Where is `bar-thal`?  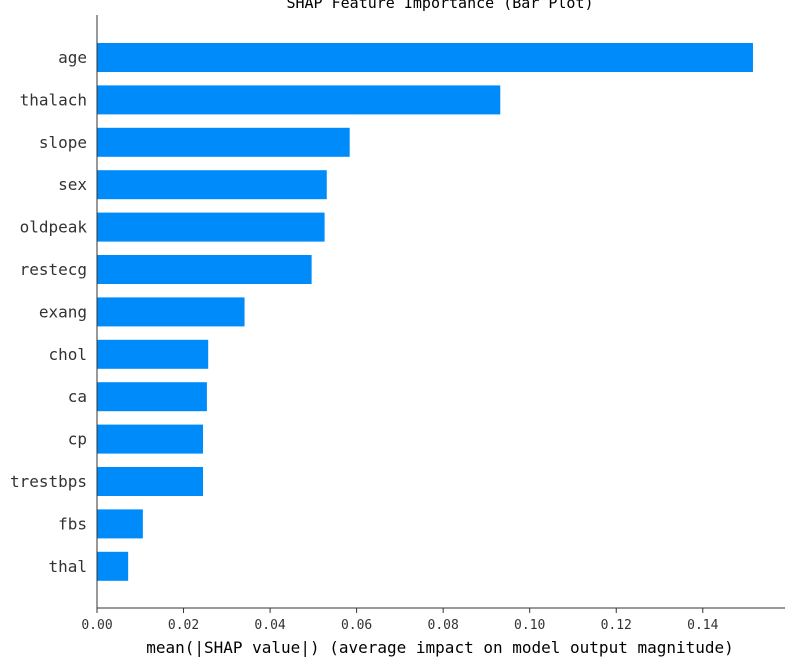
bar-thal is located at coordinates (113, 566).